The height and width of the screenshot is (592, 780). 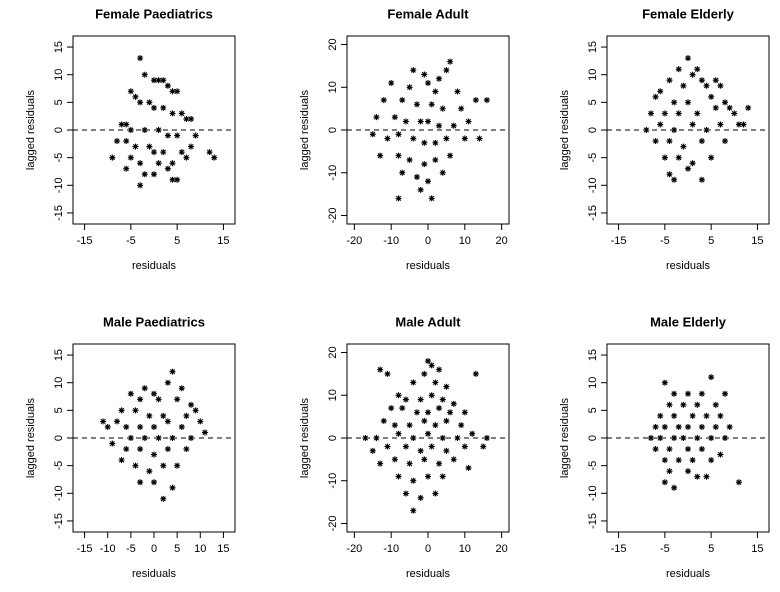 What do you see at coordinates (428, 321) in the screenshot?
I see `panel-title: Male Adult` at bounding box center [428, 321].